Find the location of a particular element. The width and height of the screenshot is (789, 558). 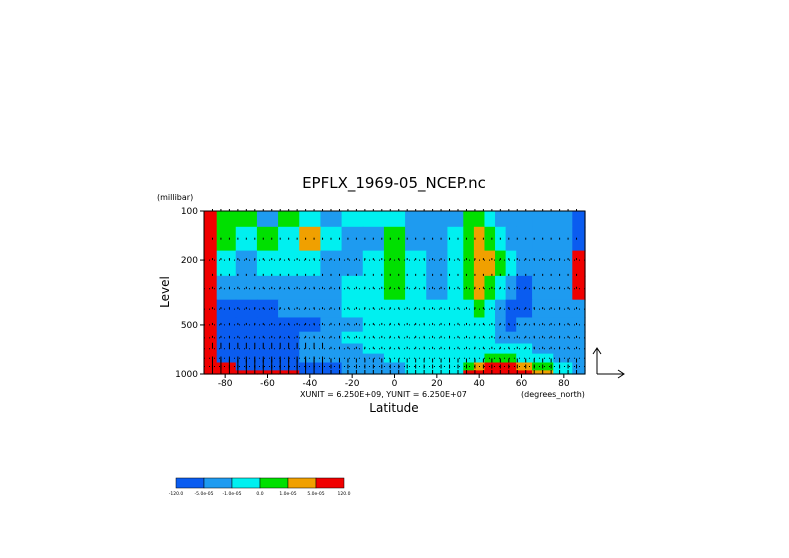

vector-reference-arrows is located at coordinates (608, 363).